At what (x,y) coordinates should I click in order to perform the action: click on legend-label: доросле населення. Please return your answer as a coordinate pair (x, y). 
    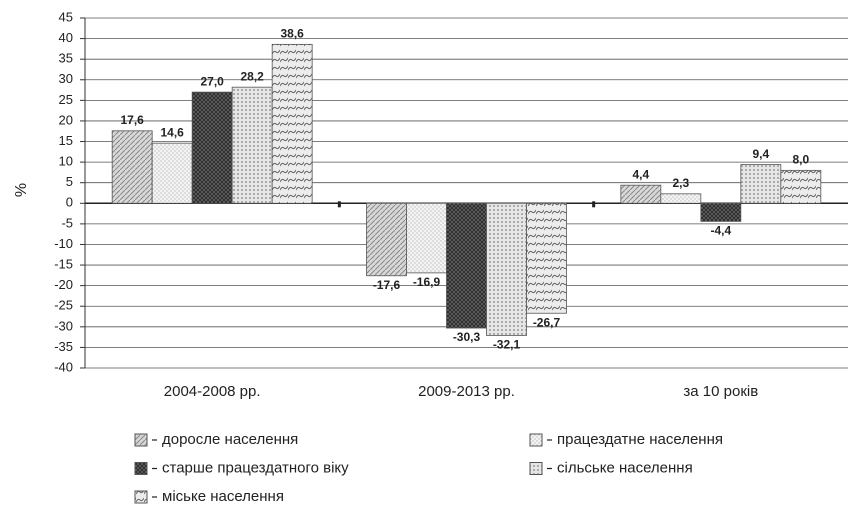
    Looking at the image, I should click on (230, 439).